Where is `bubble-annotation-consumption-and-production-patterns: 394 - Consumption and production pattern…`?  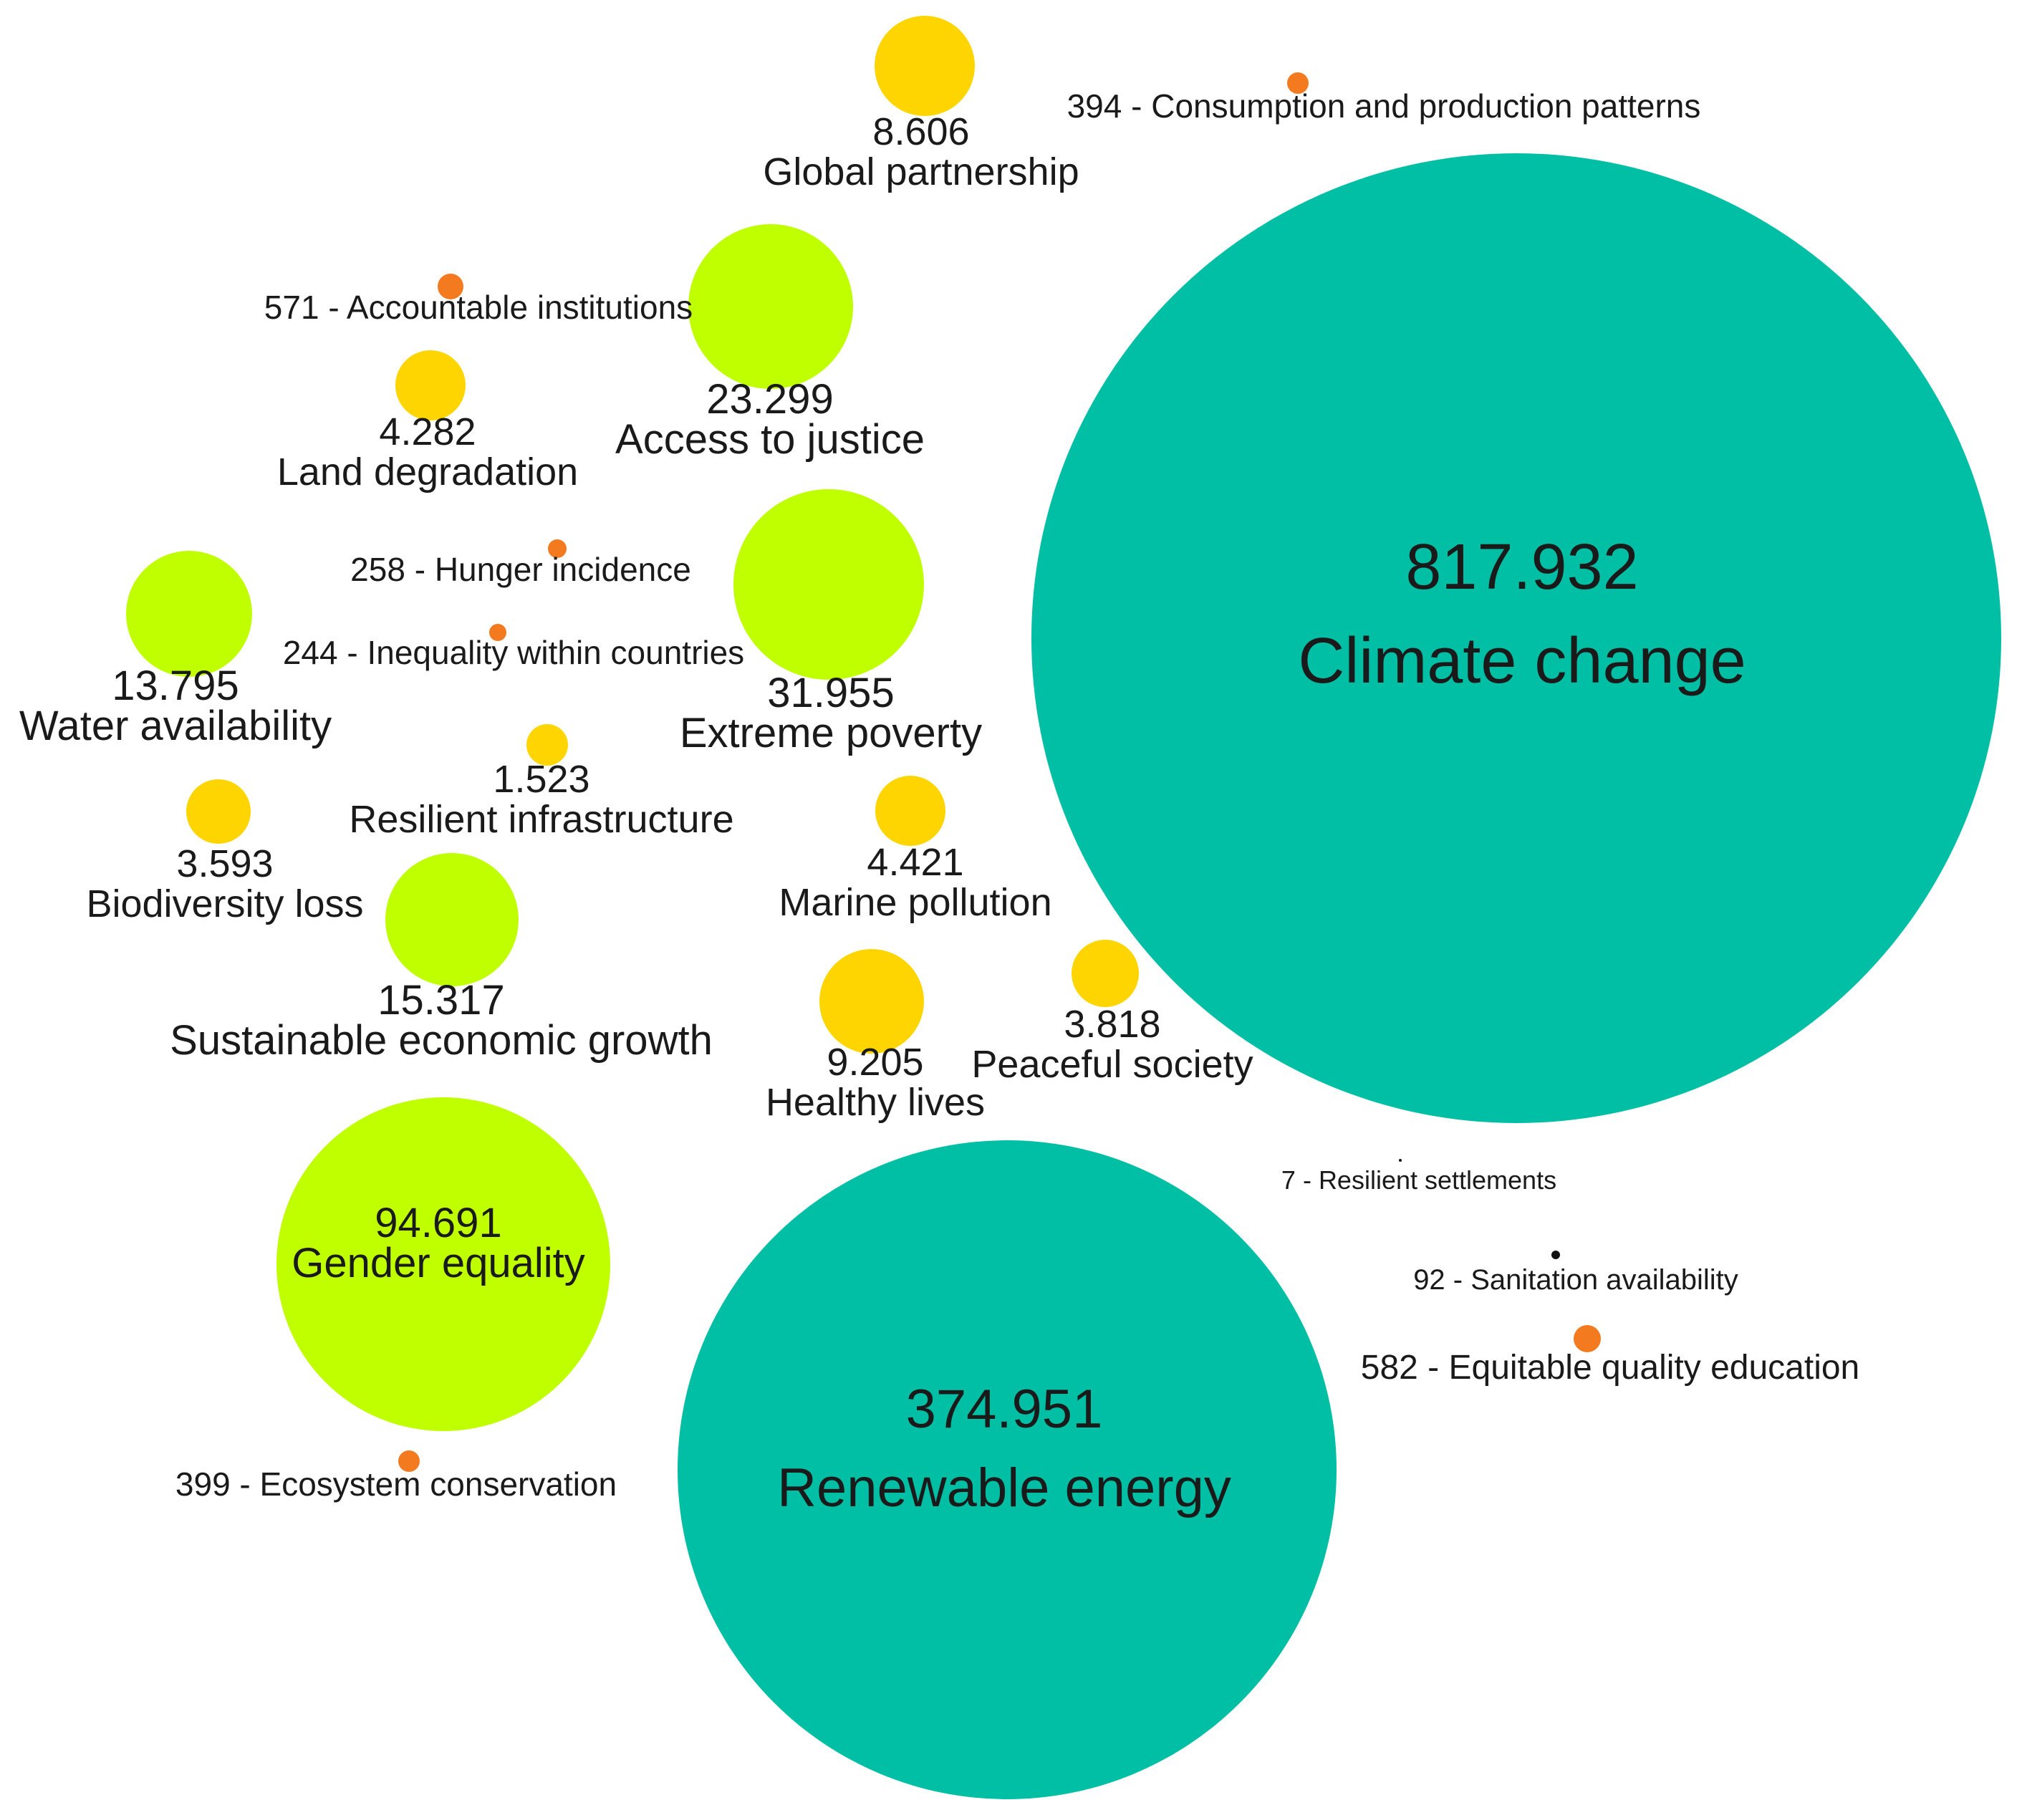 bubble-annotation-consumption-and-production-patterns: 394 - Consumption and production pattern… is located at coordinates (1384, 106).